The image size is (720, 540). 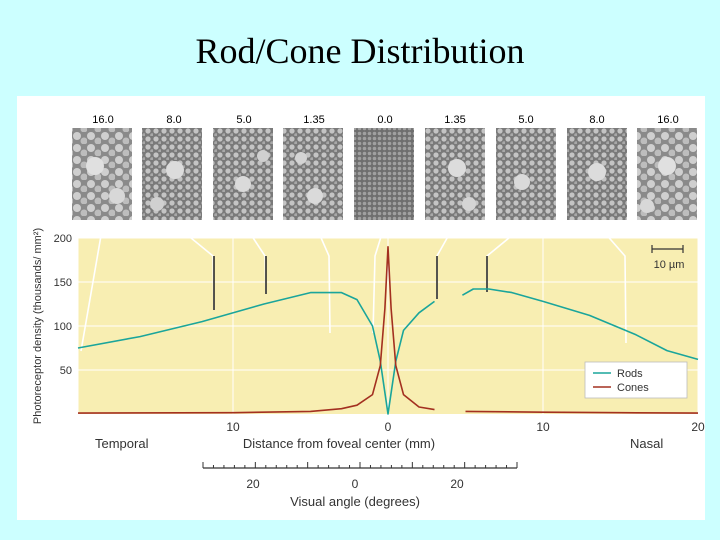 I want to click on micrograph-labels: 16.0 8.0 5.0 1.35 0.0 1.35 5.0 8.0 16.0, so click(x=385, y=120).